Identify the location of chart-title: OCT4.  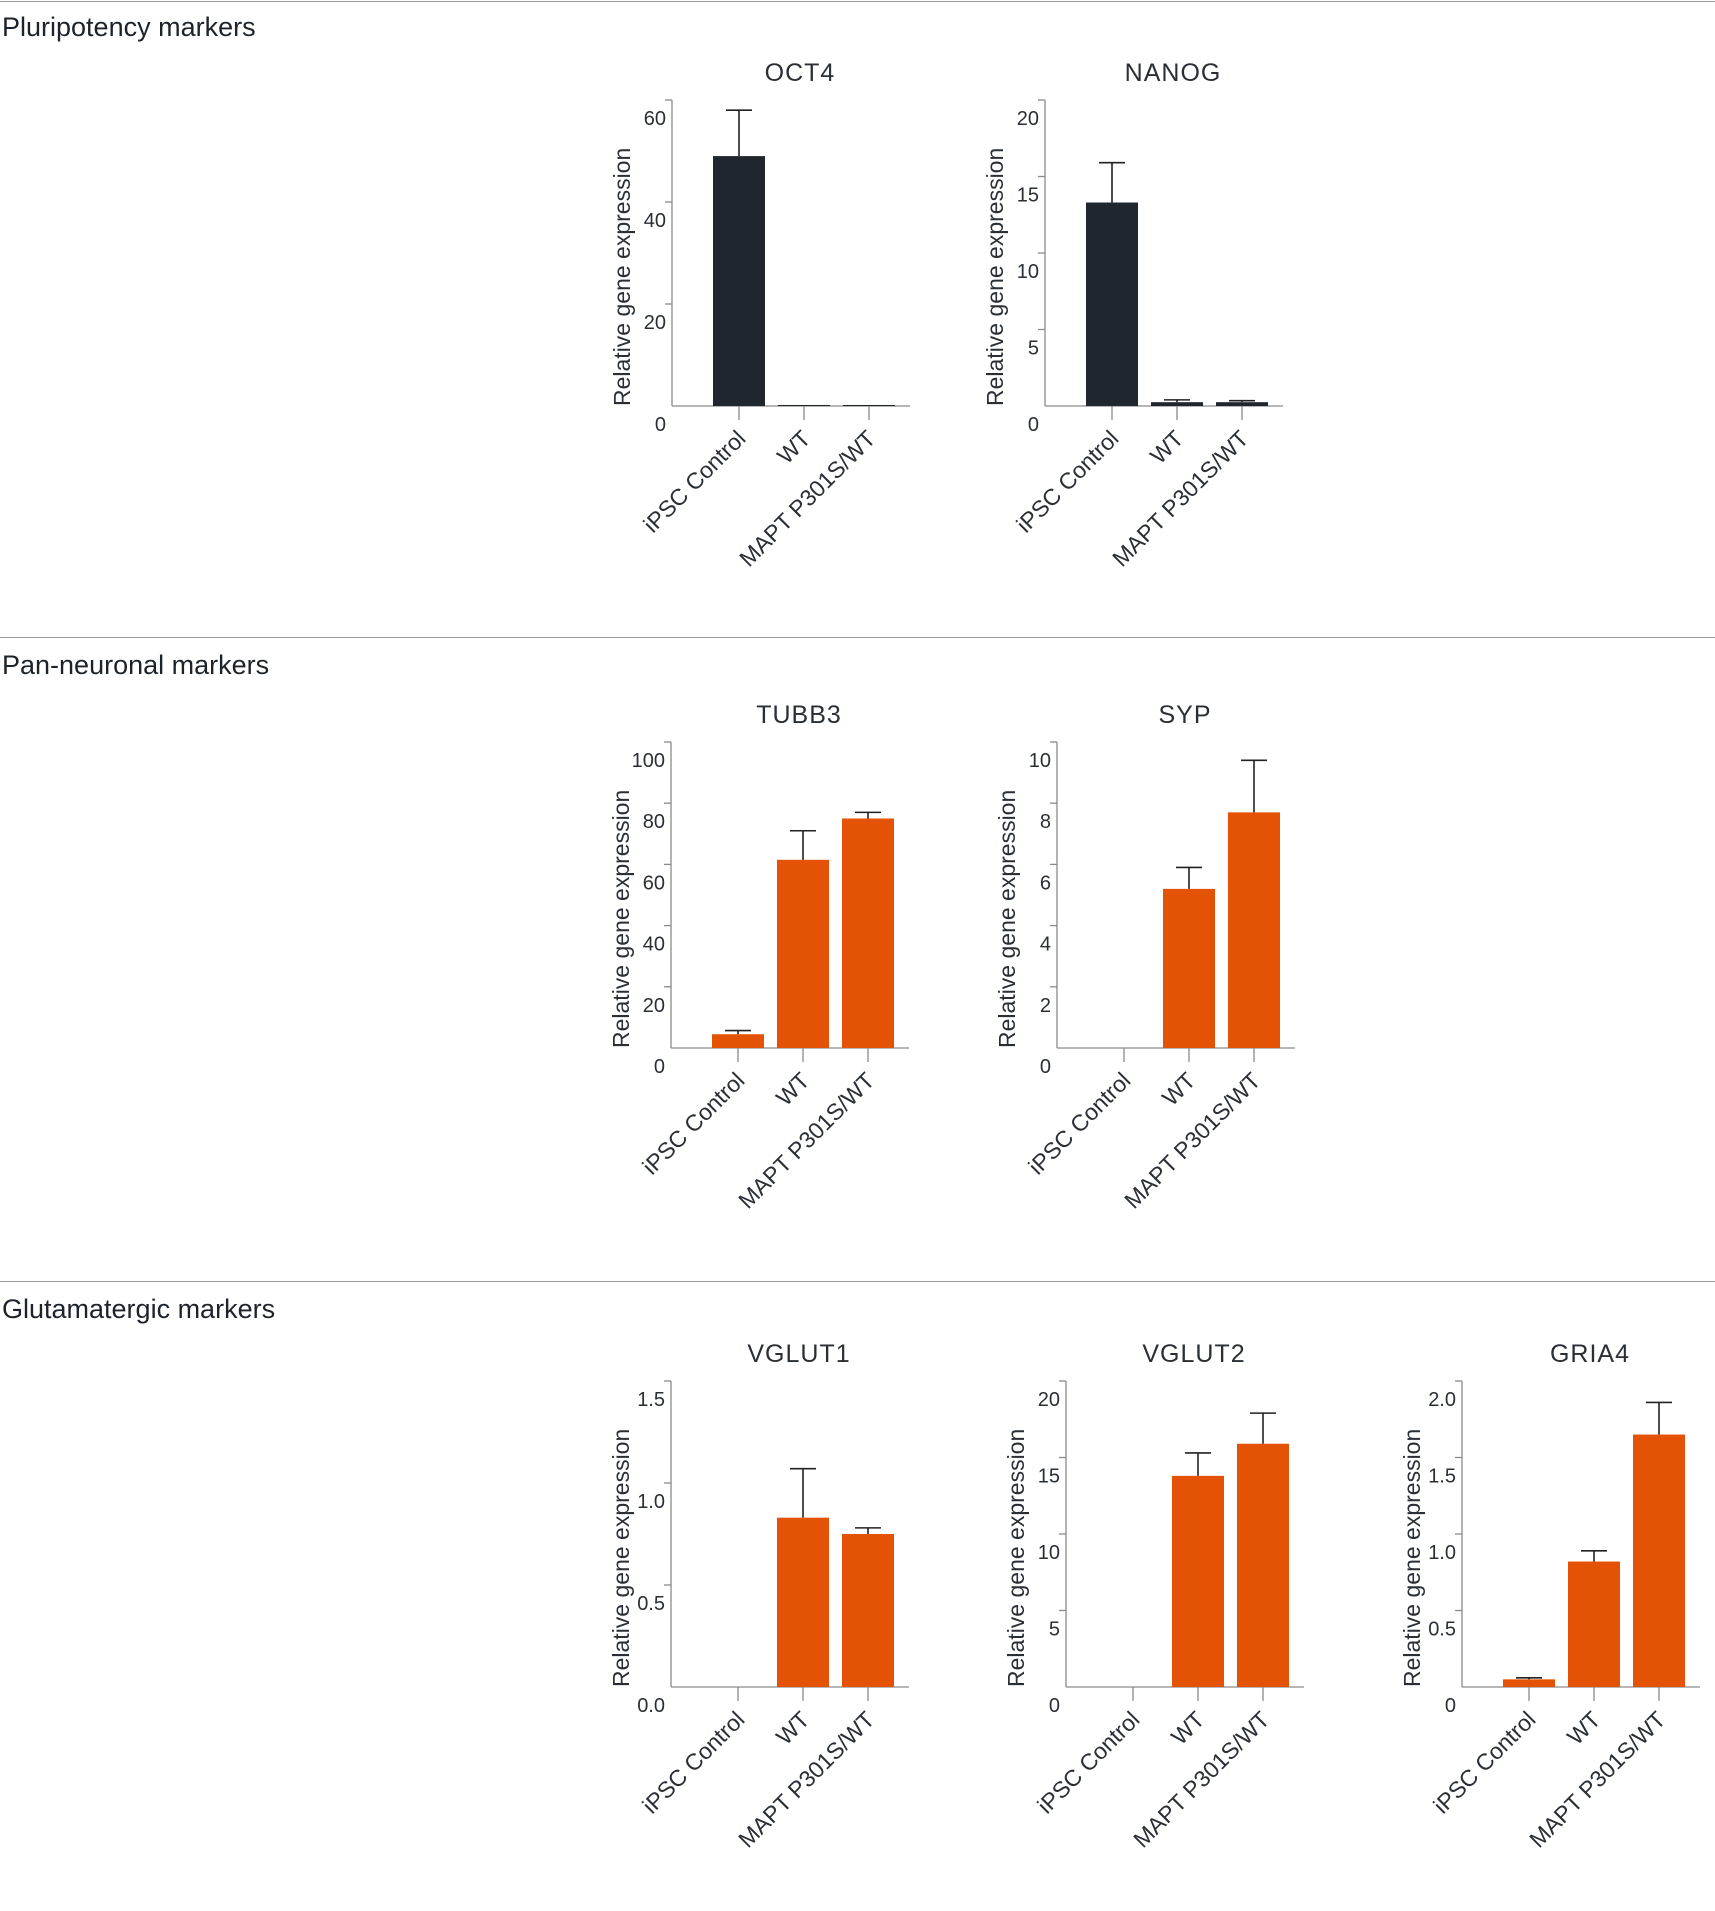
(800, 73).